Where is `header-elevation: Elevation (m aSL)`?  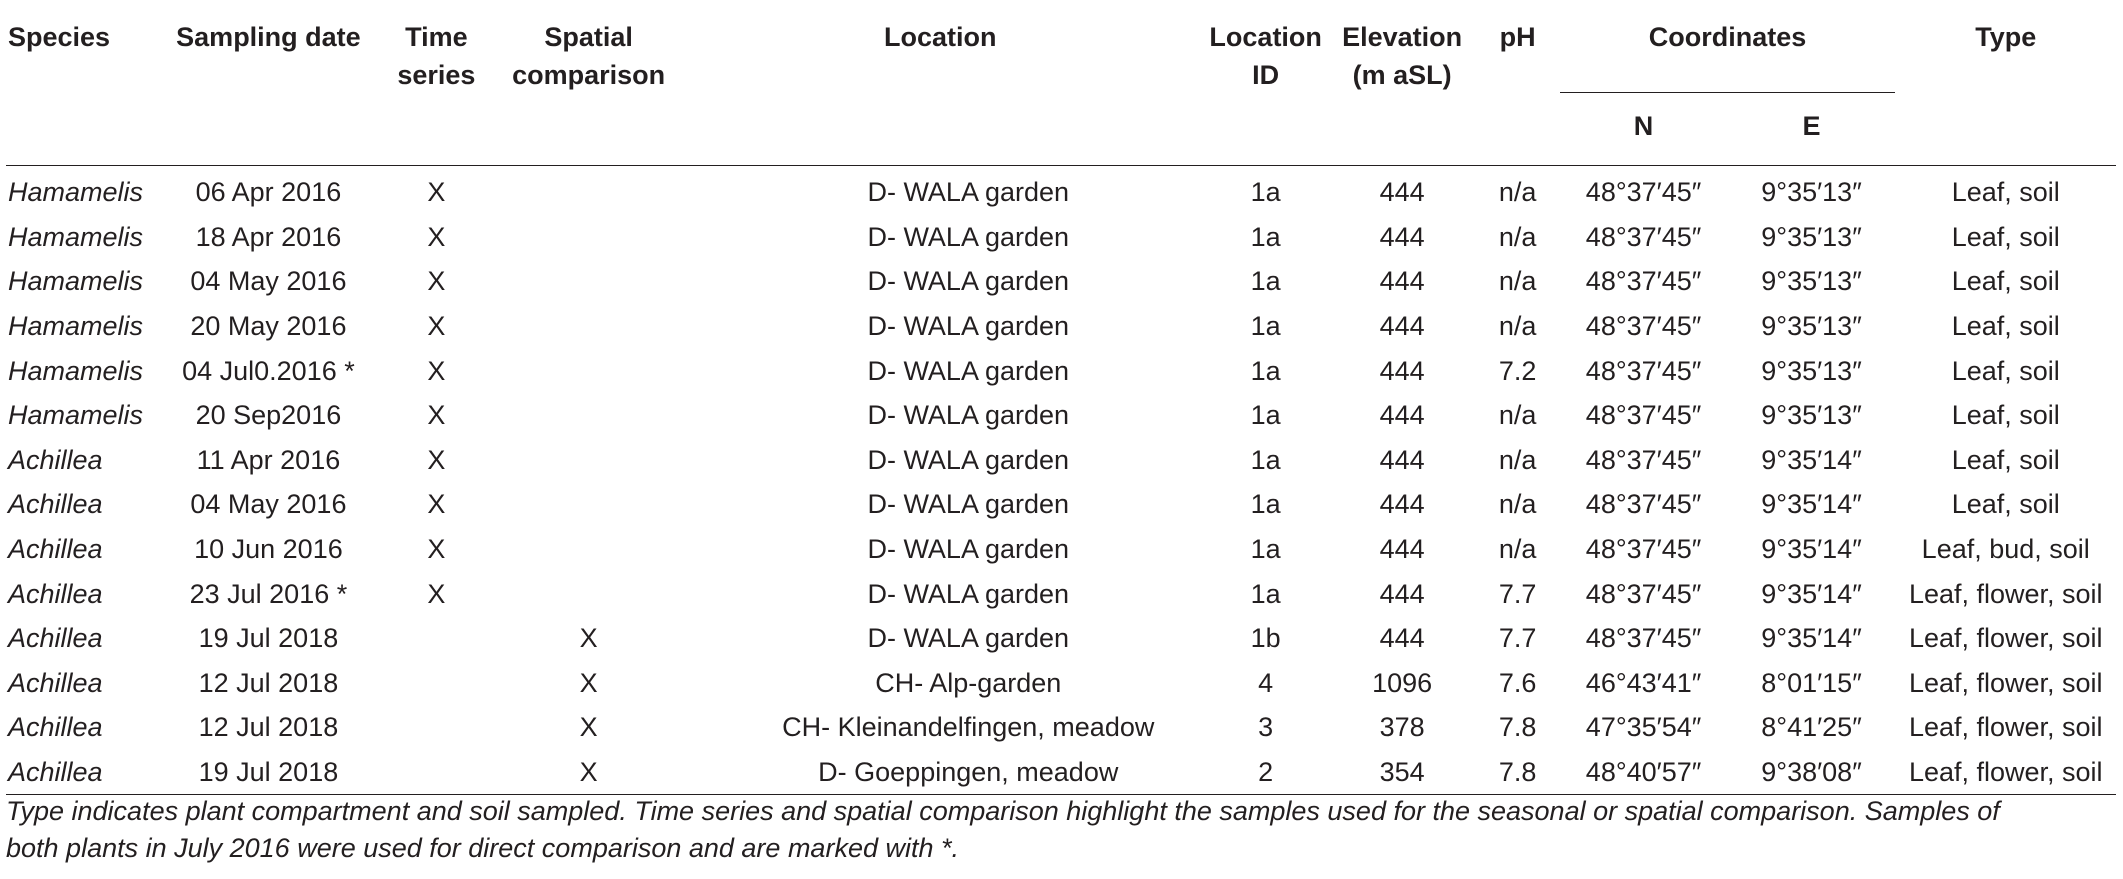
header-elevation: Elevation (m aSL) is located at coordinates (1402, 87).